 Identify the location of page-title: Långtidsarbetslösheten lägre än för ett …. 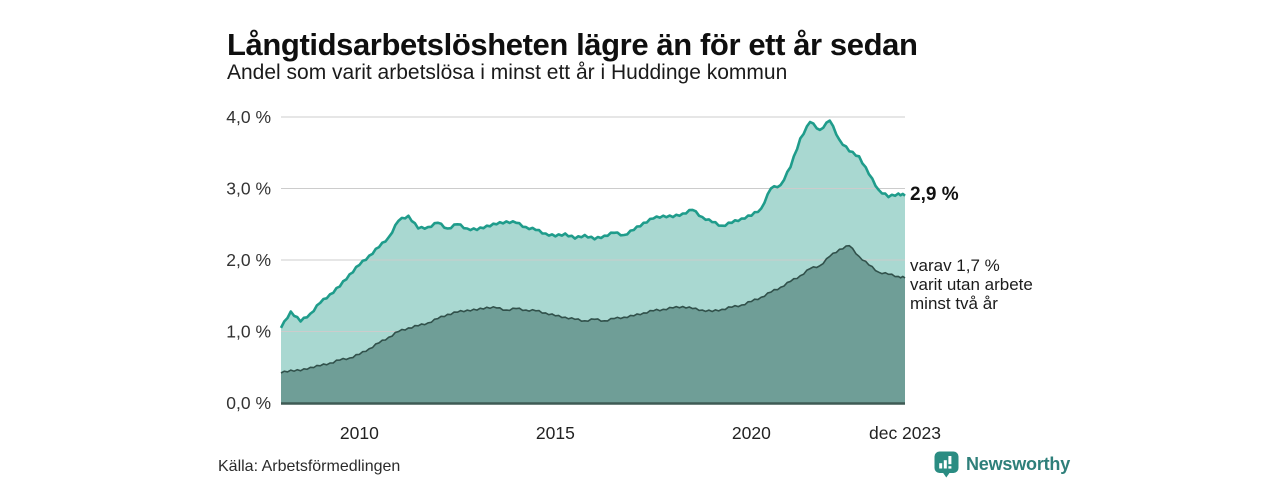
(572, 44).